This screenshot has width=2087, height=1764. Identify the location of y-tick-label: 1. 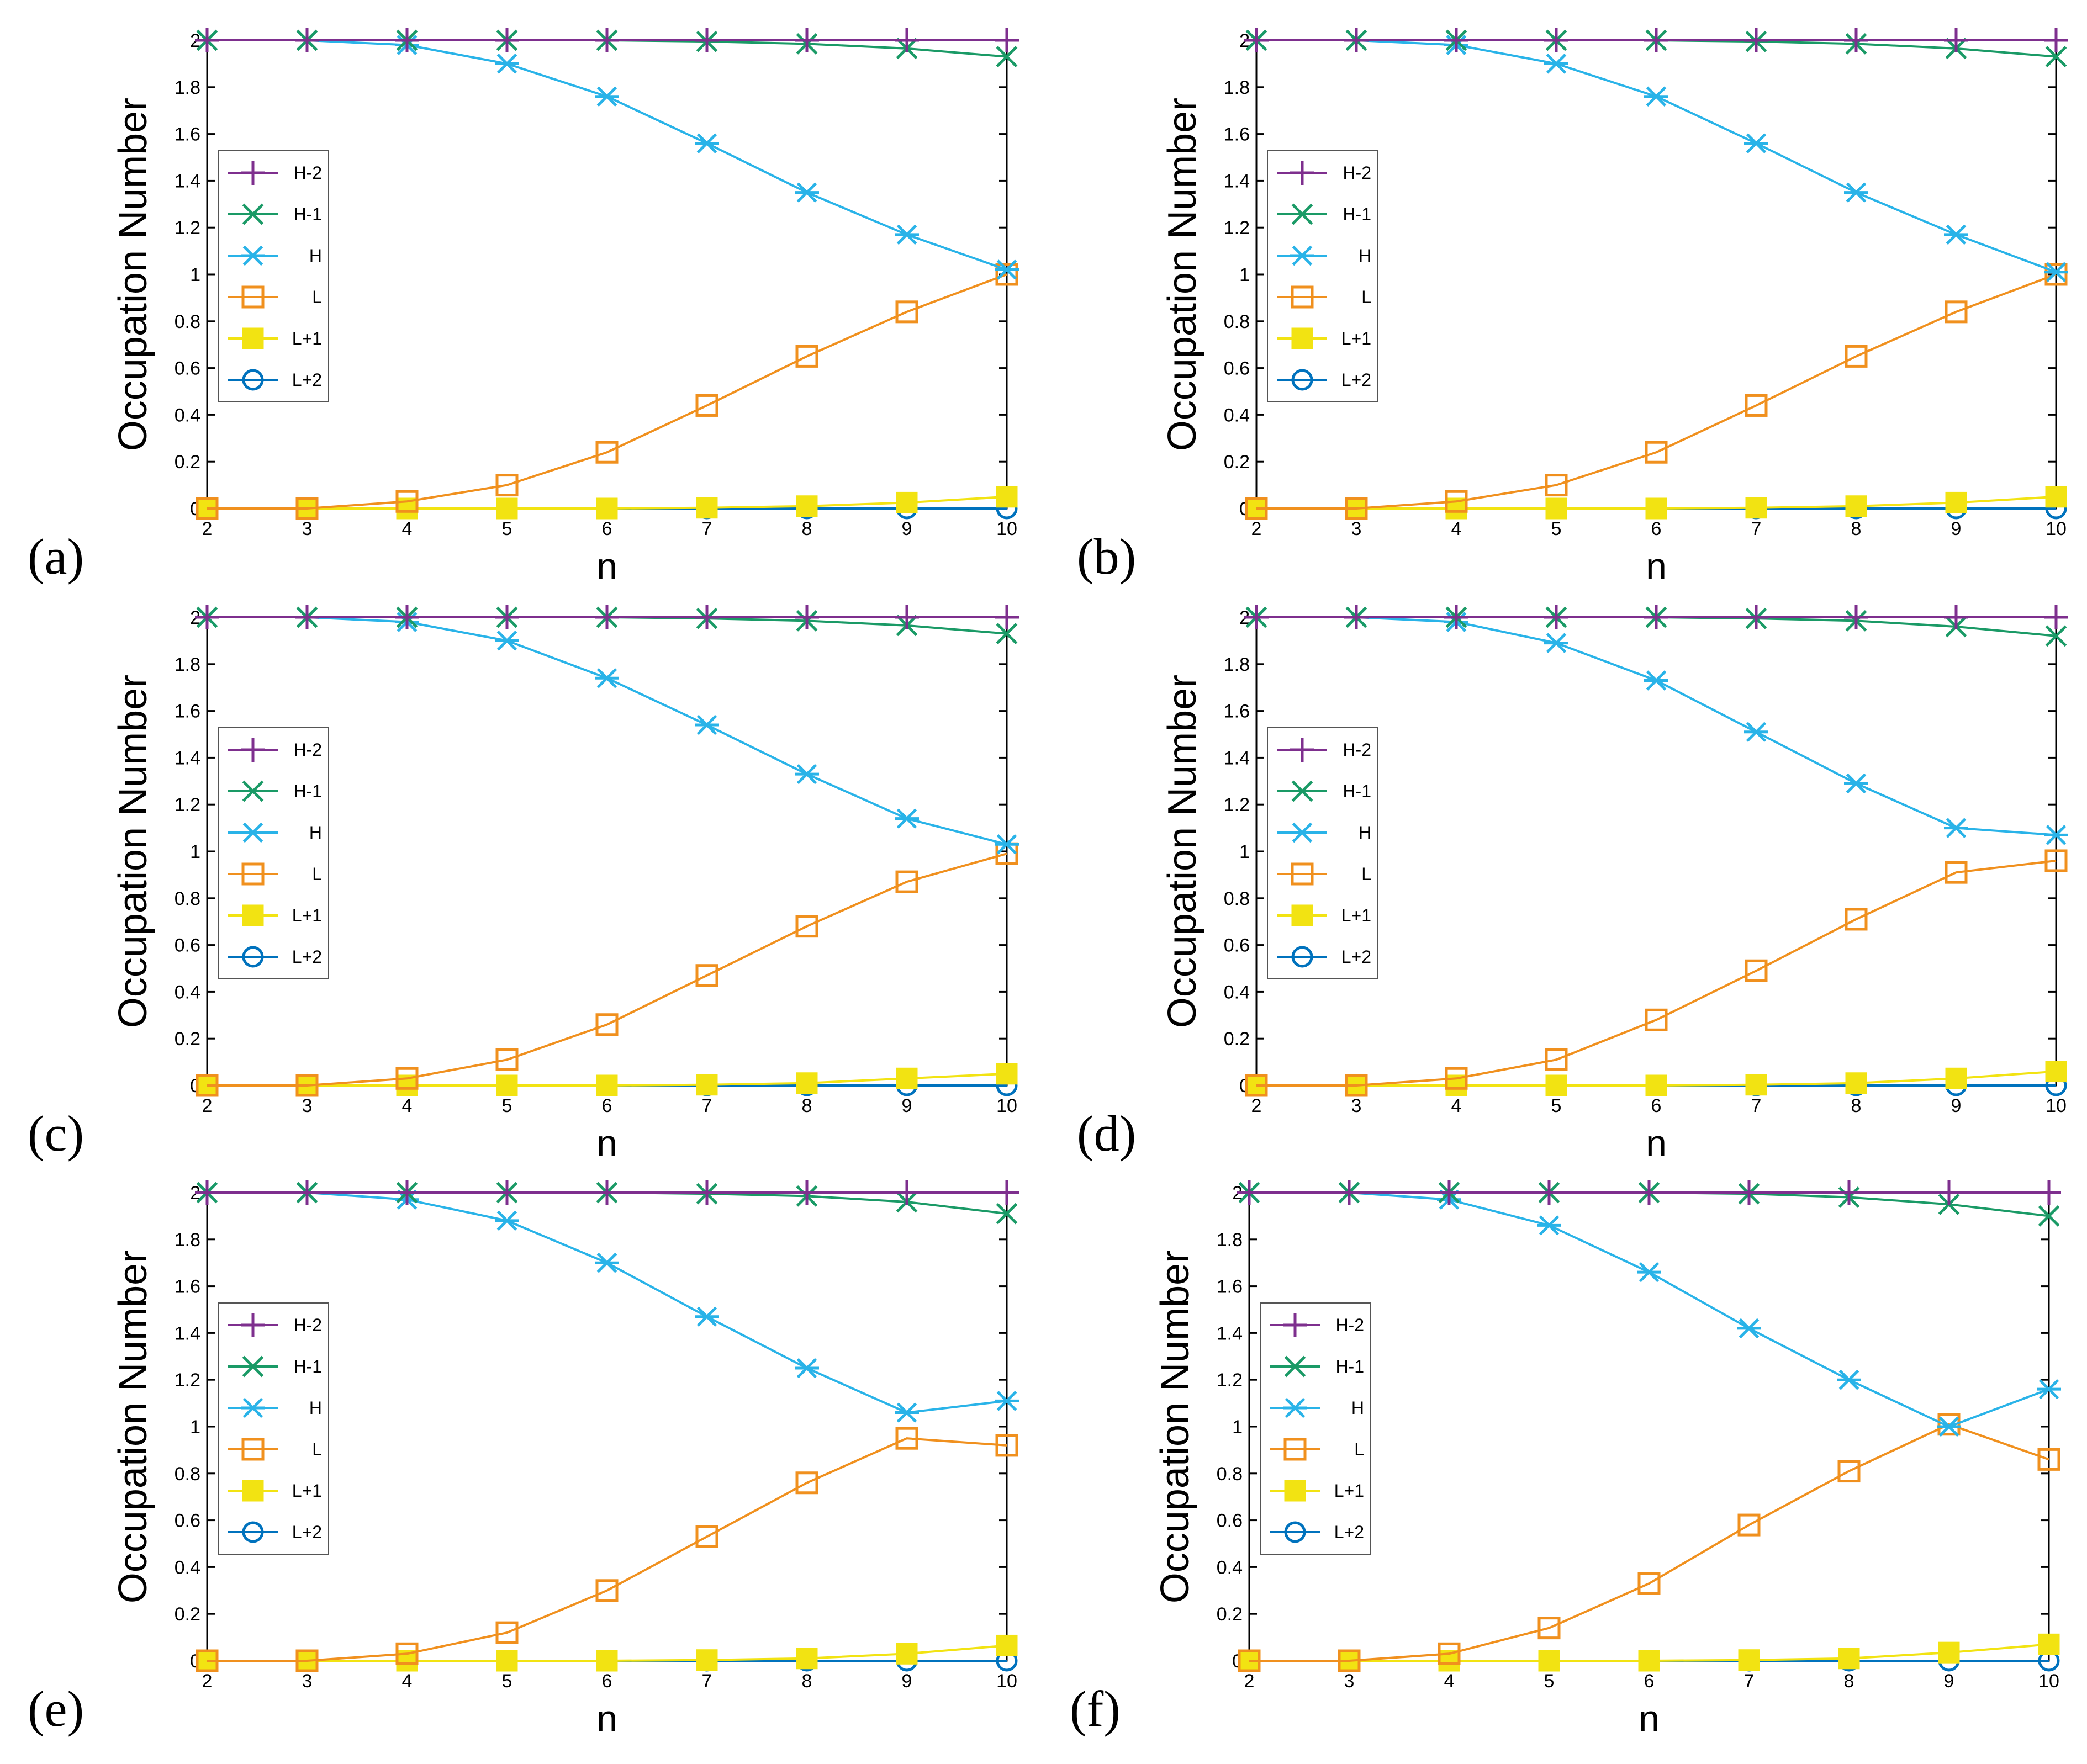
(195, 275).